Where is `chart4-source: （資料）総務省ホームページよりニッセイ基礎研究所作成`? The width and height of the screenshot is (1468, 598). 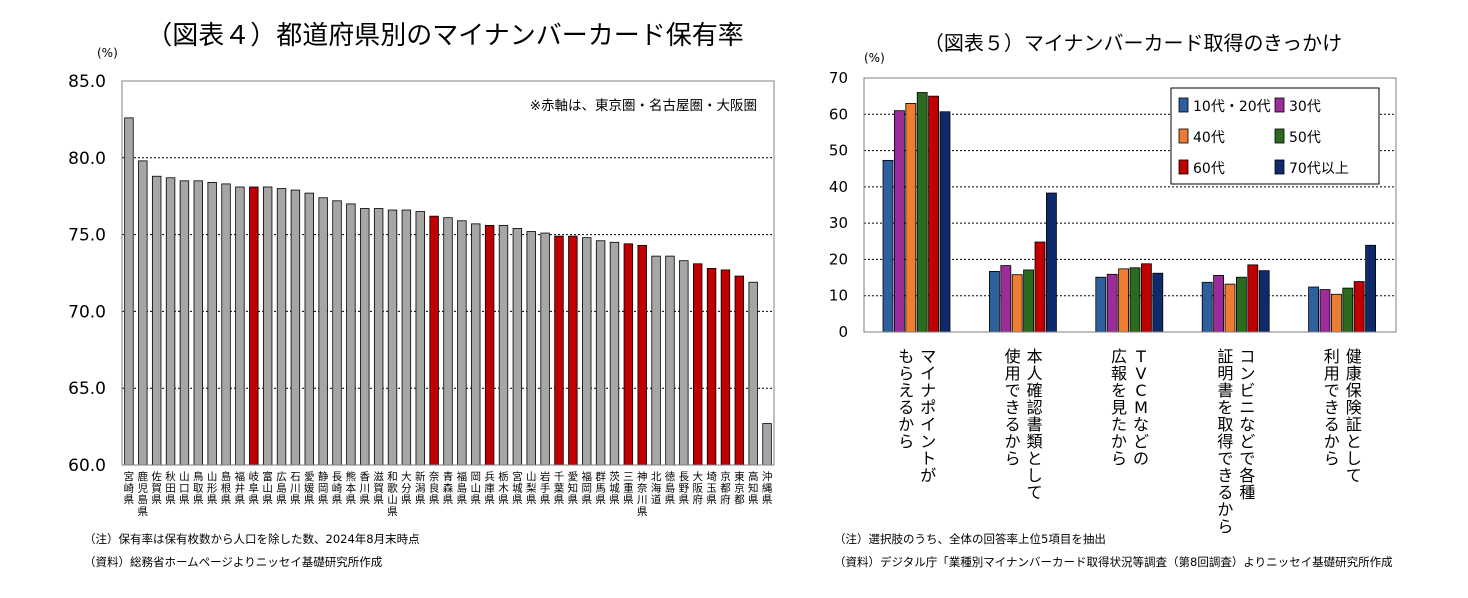 chart4-source: （資料）総務省ホームページよりニッセイ基礎研究所作成 is located at coordinates (233, 562).